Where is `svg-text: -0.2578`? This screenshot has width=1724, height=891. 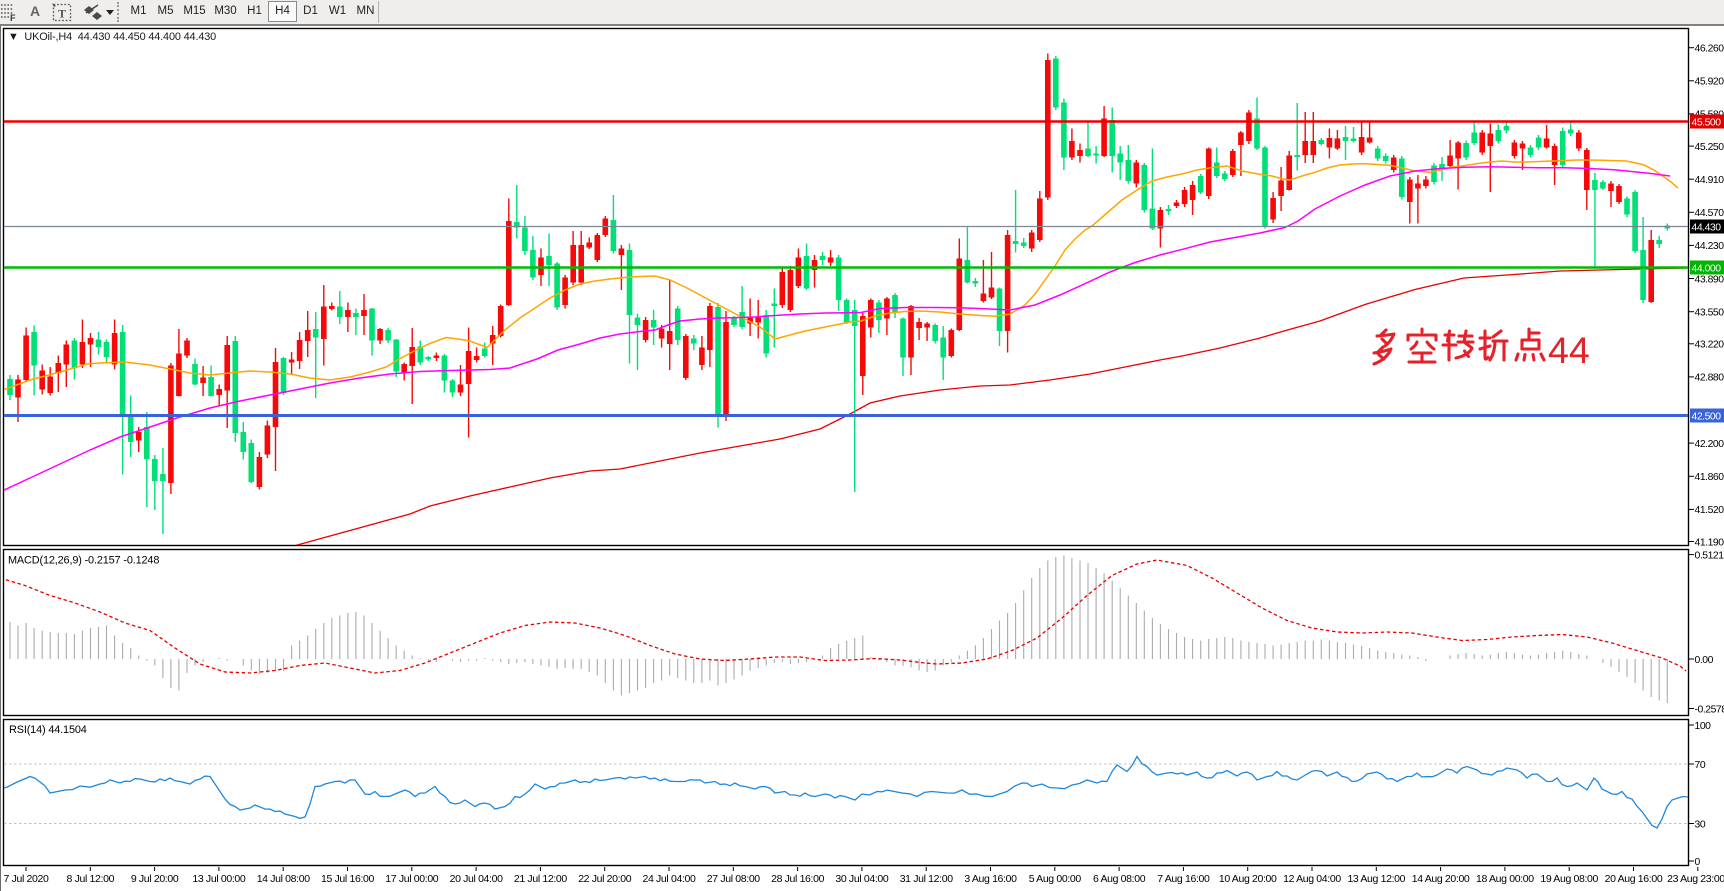
svg-text: -0.2578 is located at coordinates (1709, 709).